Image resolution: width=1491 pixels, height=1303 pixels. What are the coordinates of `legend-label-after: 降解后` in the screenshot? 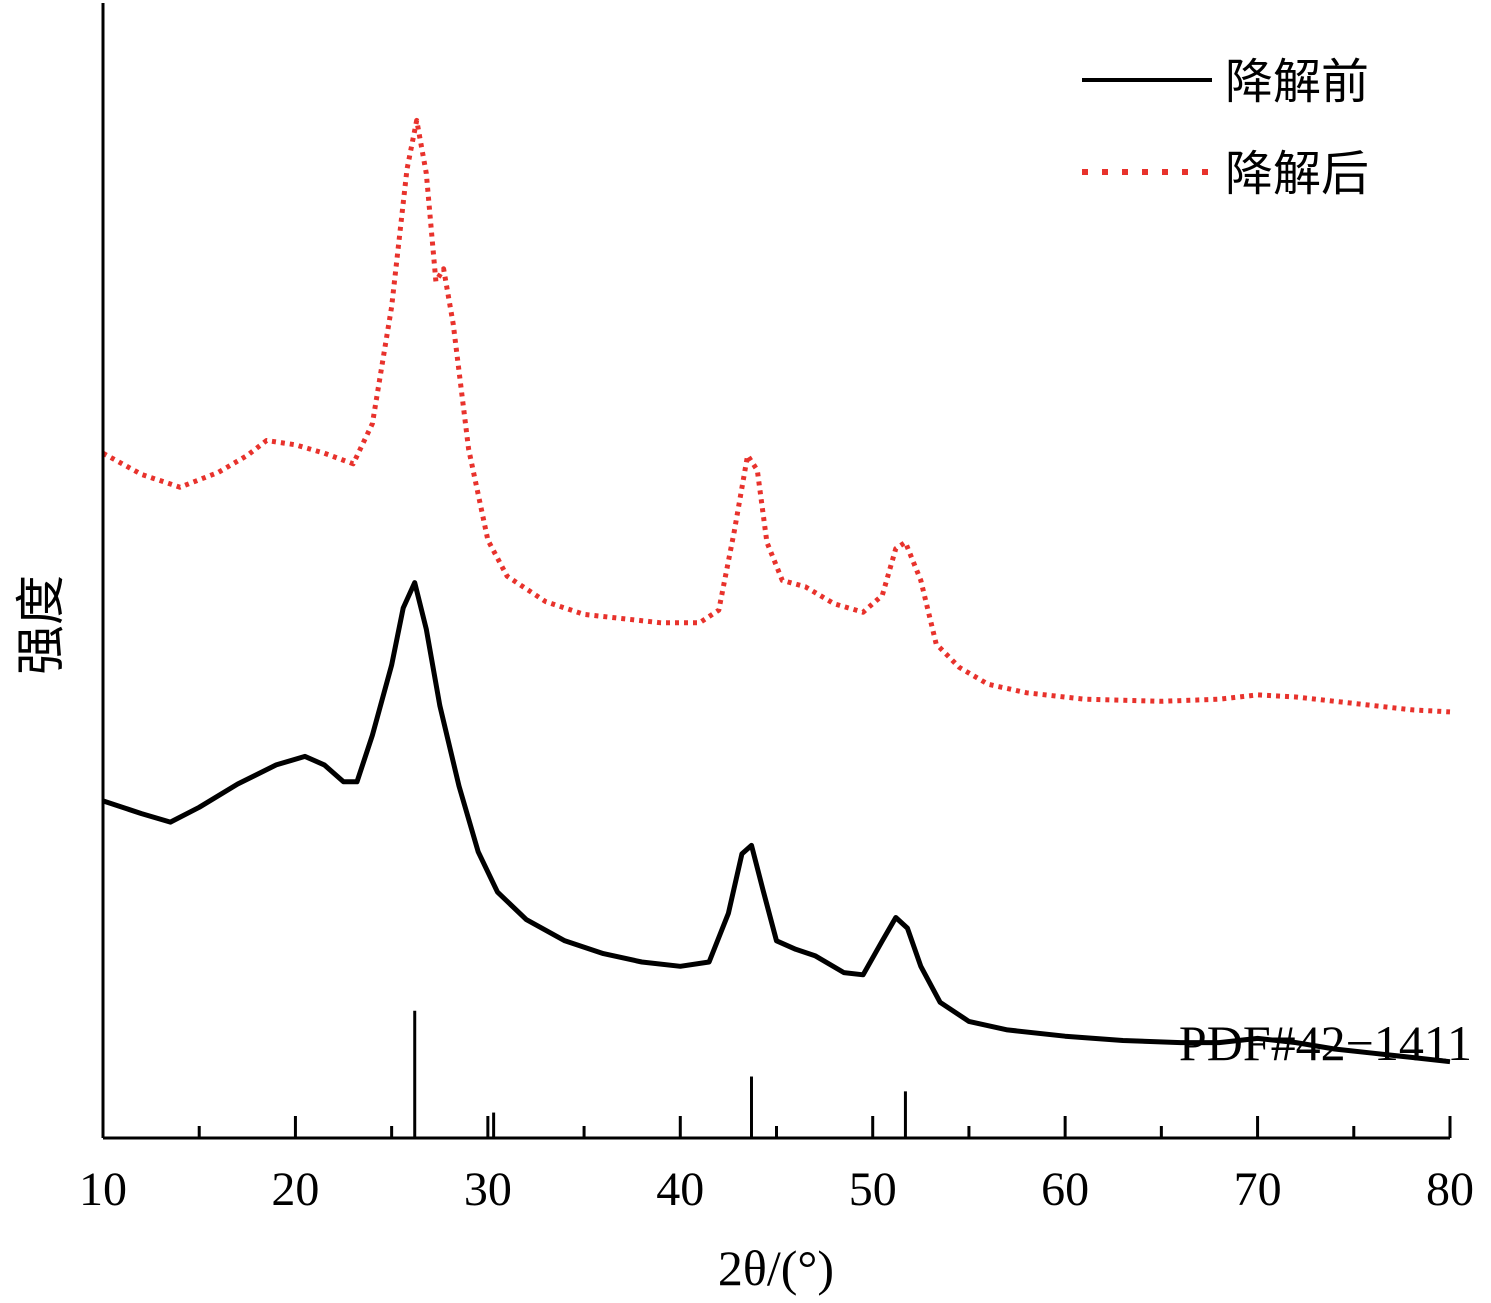 It's located at (1297, 174).